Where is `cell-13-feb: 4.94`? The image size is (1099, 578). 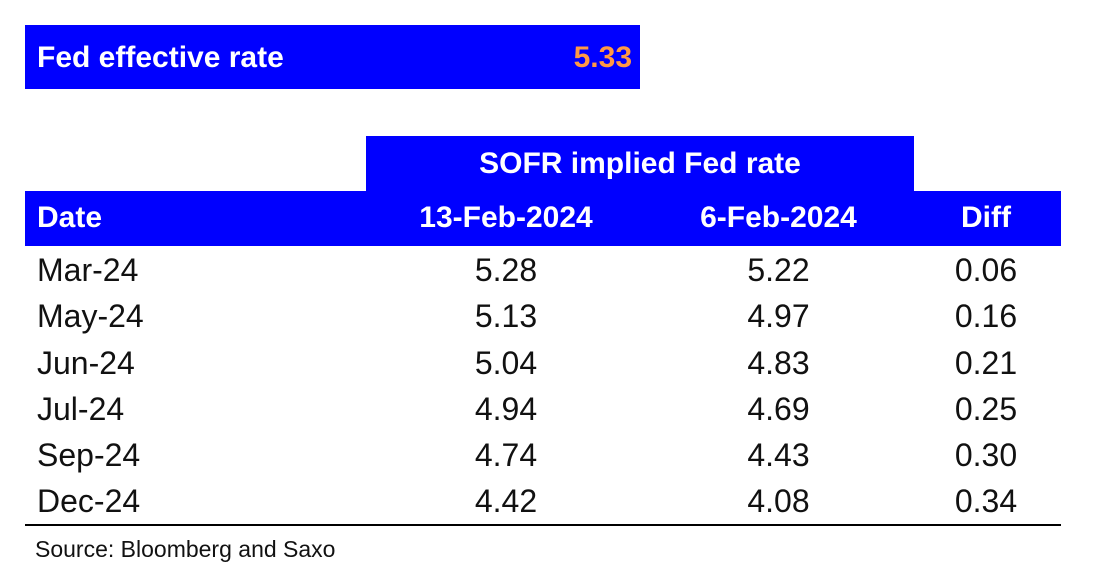
cell-13-feb: 4.94 is located at coordinates (506, 408).